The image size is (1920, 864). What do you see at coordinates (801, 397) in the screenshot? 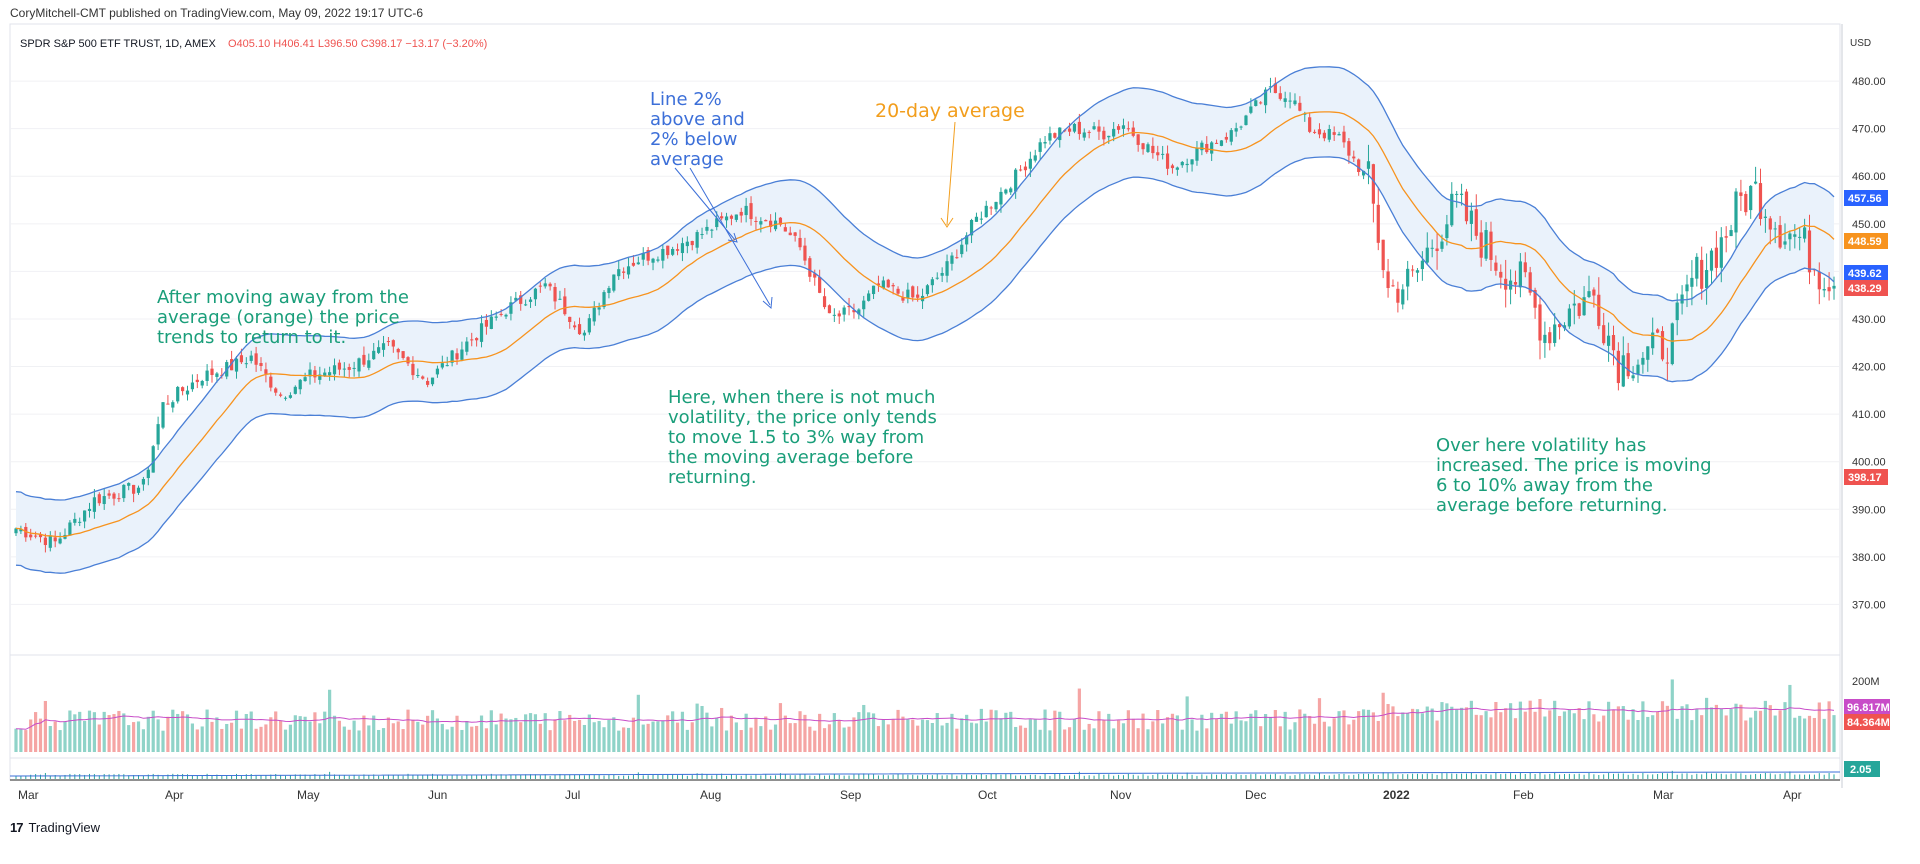
I see `svg-text: Here, when there is not much` at bounding box center [801, 397].